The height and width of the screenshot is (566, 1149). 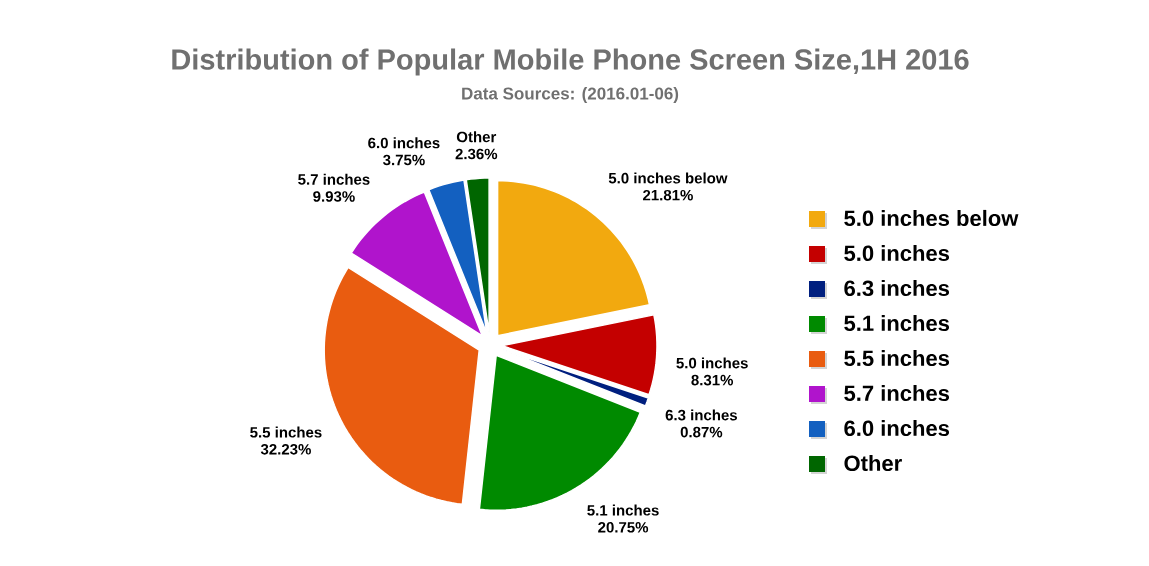 What do you see at coordinates (286, 432) in the screenshot?
I see `slice-label: 5.5 inches` at bounding box center [286, 432].